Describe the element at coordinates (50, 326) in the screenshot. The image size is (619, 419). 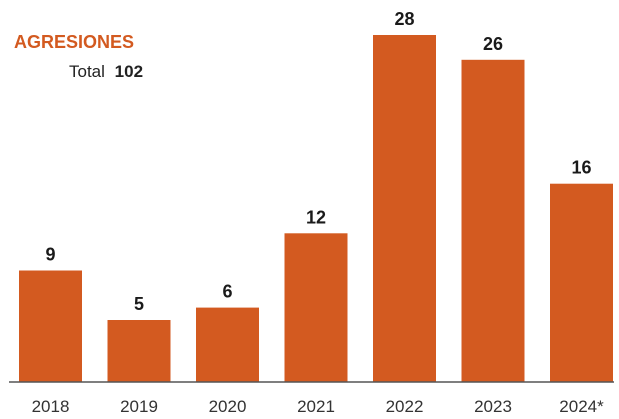
I see `bar-2018` at that location.